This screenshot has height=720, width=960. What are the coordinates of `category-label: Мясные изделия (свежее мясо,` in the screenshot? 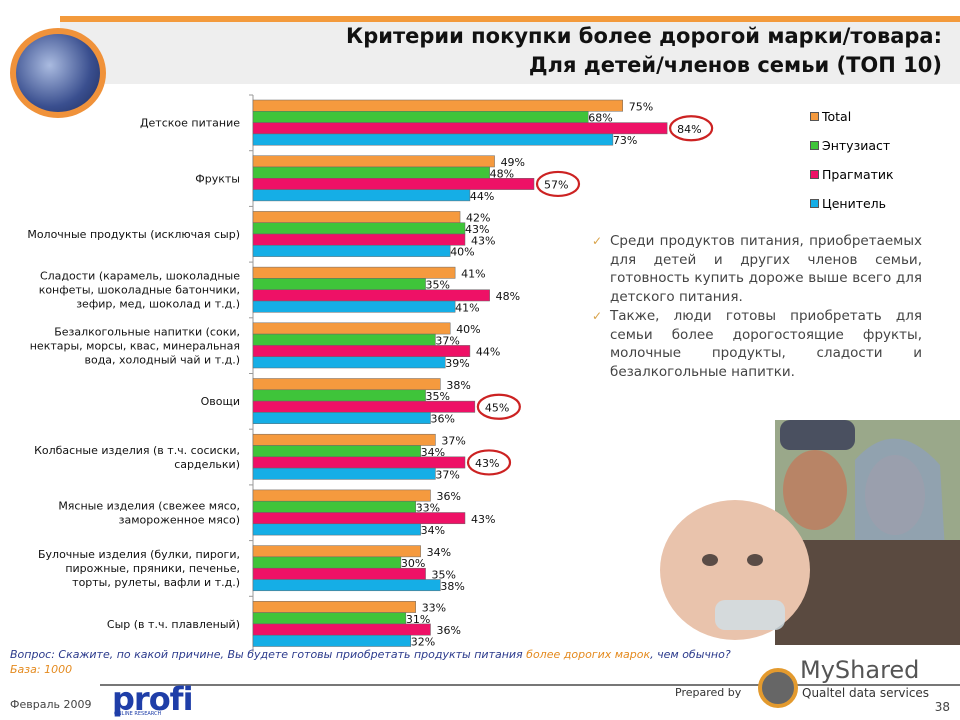 It's located at (149, 506).